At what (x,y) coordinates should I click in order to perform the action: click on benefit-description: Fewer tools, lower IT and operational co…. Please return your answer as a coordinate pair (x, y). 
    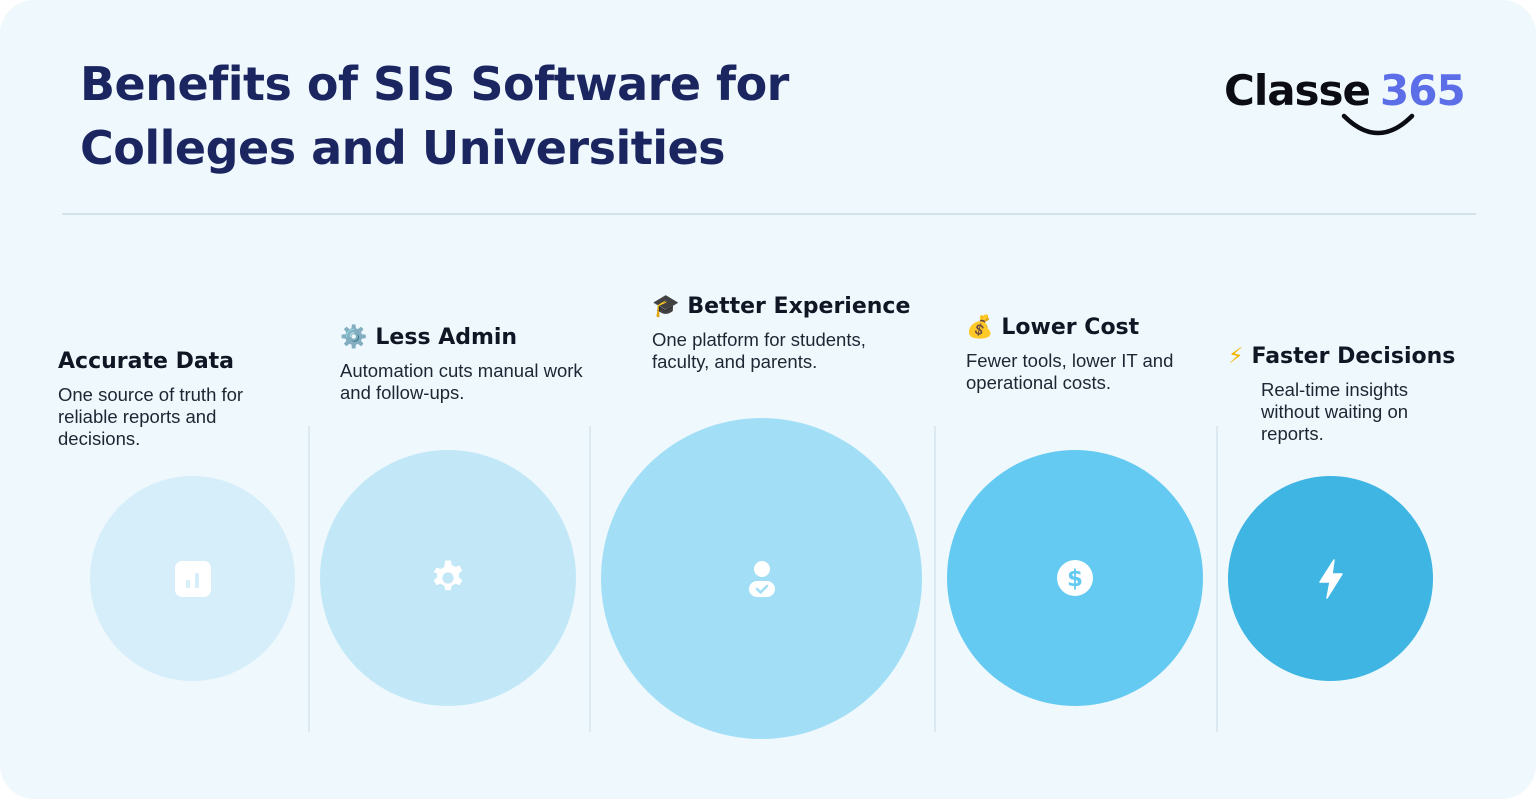
    Looking at the image, I should click on (1070, 371).